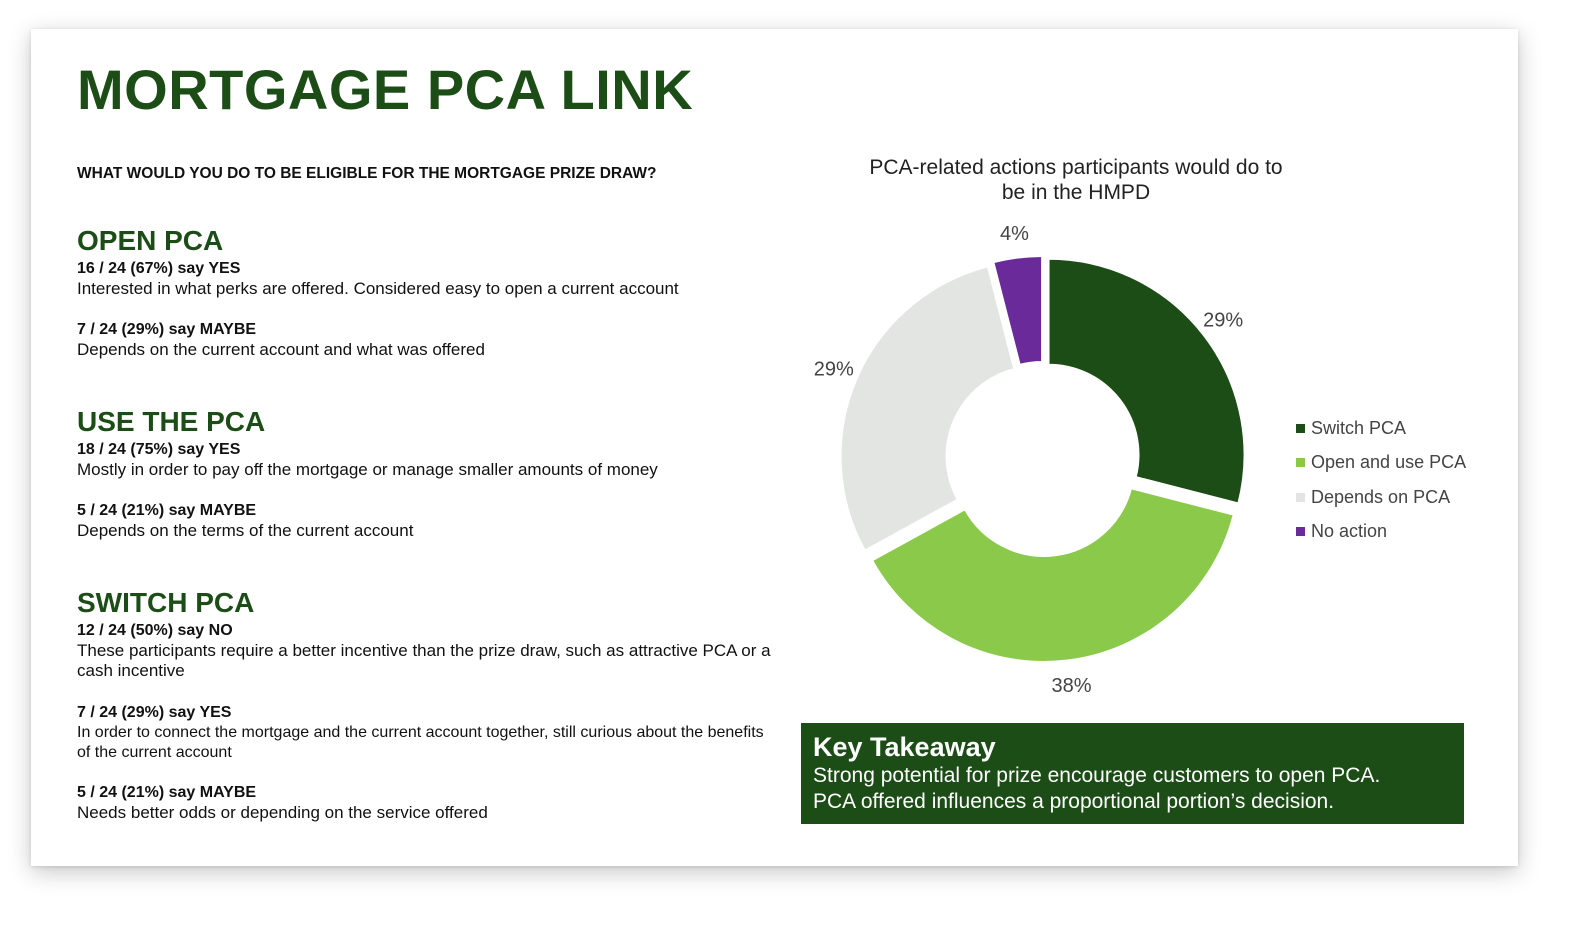 The height and width of the screenshot is (926, 1583). I want to click on finding-stat: 16 / 24 (67%) say YES, so click(159, 268).